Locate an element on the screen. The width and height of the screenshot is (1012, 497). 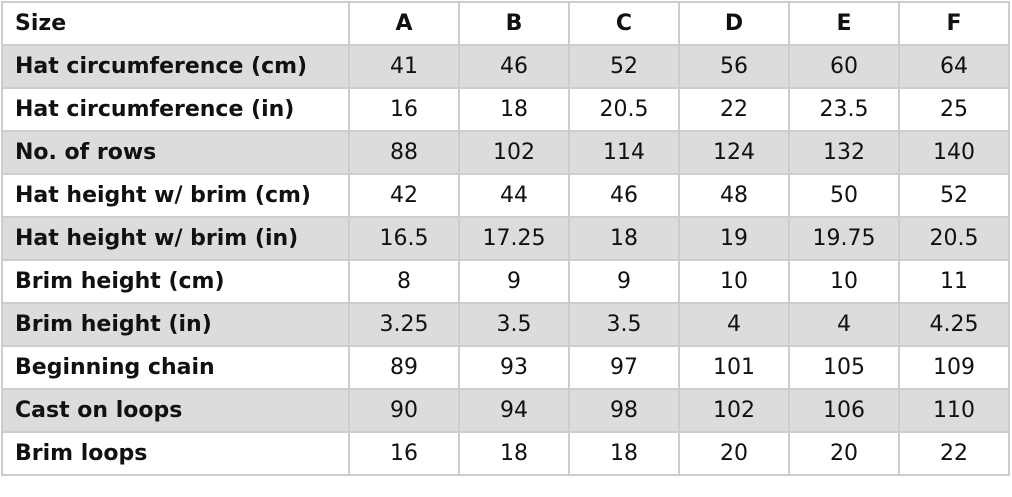
row-label: Hat height w/ brim (cm) is located at coordinates (175, 195).